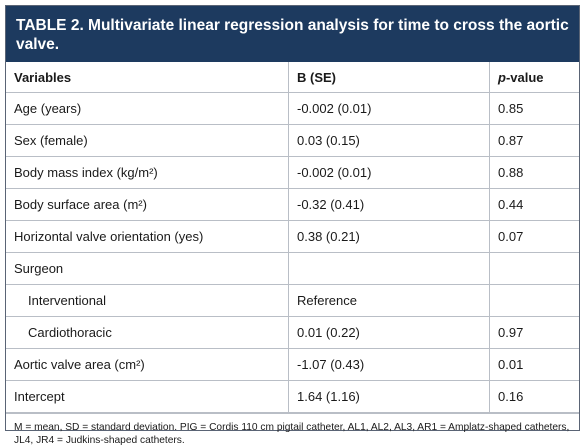 The width and height of the screenshot is (585, 447). What do you see at coordinates (389, 300) in the screenshot?
I see `row-b-se: Reference` at bounding box center [389, 300].